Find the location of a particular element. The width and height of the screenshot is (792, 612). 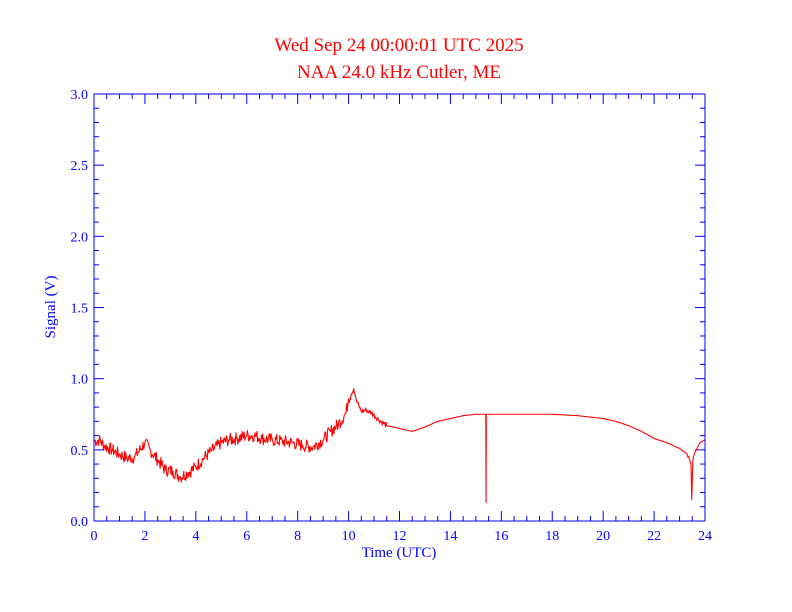

x-axis-label: Time (UTC) is located at coordinates (399, 553).